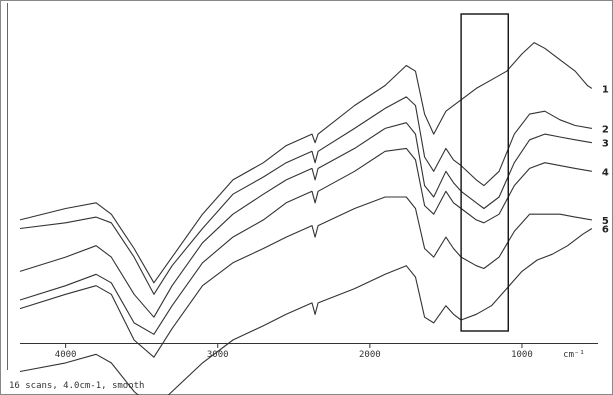  Describe the element at coordinates (522, 355) in the screenshot. I see `x-tick-label: 1000` at that location.